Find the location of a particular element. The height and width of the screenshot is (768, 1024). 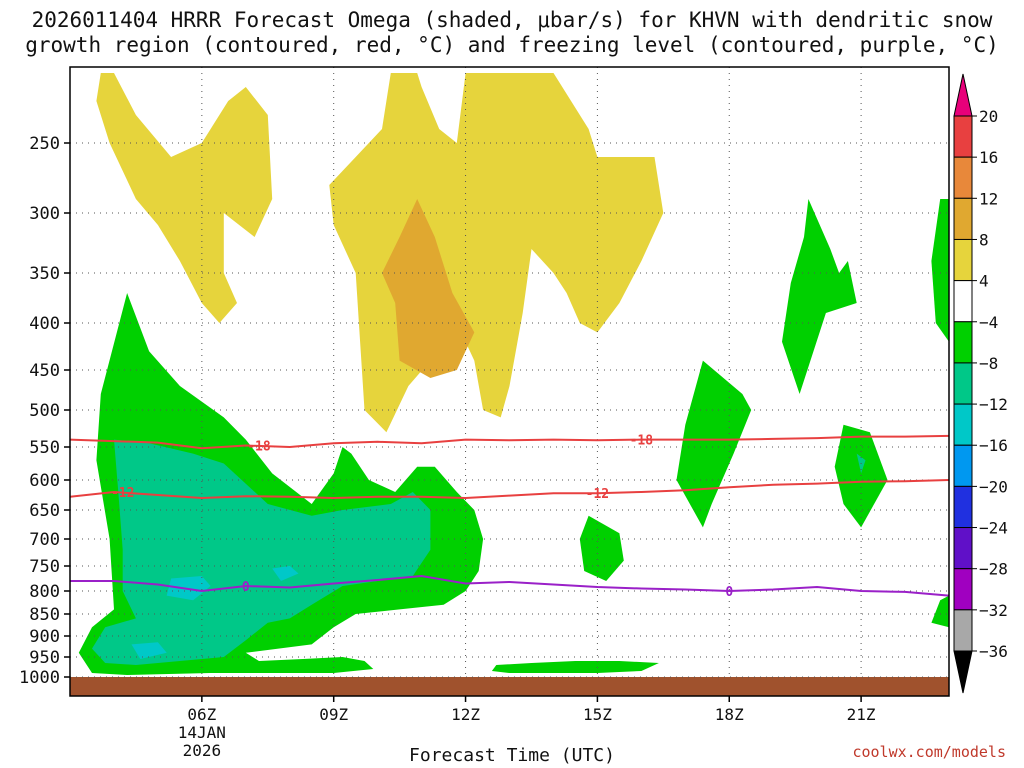

colorbar-label: −20 is located at coordinates (993, 486).